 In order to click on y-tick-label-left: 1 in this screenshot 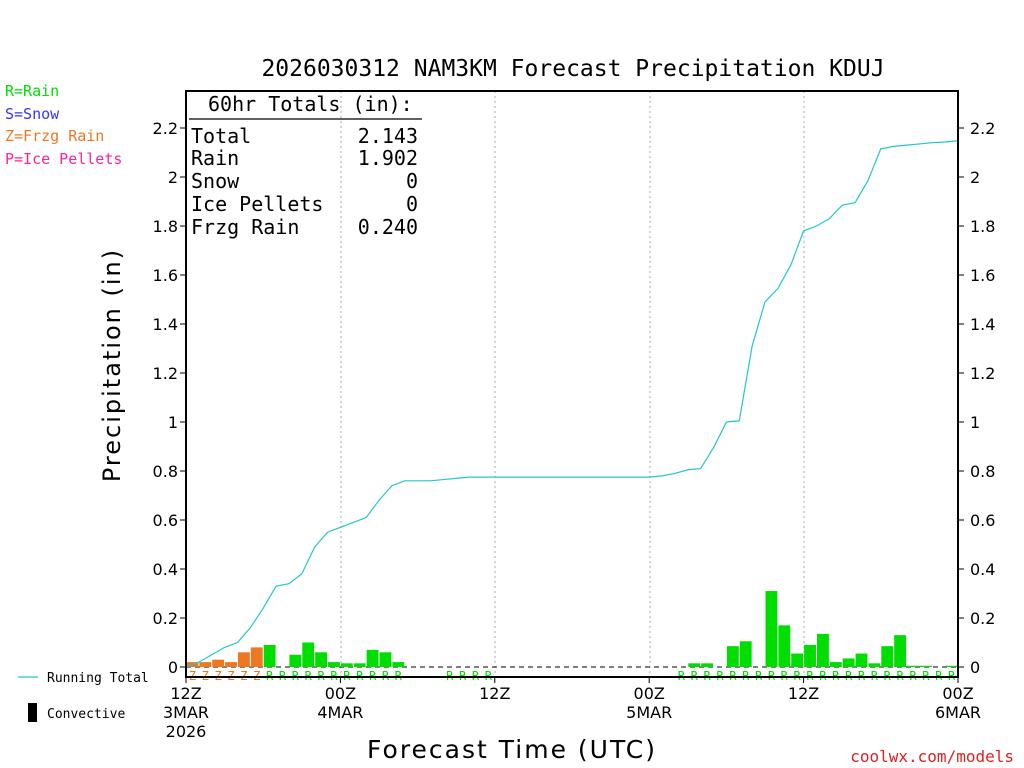, I will do `click(173, 422)`.